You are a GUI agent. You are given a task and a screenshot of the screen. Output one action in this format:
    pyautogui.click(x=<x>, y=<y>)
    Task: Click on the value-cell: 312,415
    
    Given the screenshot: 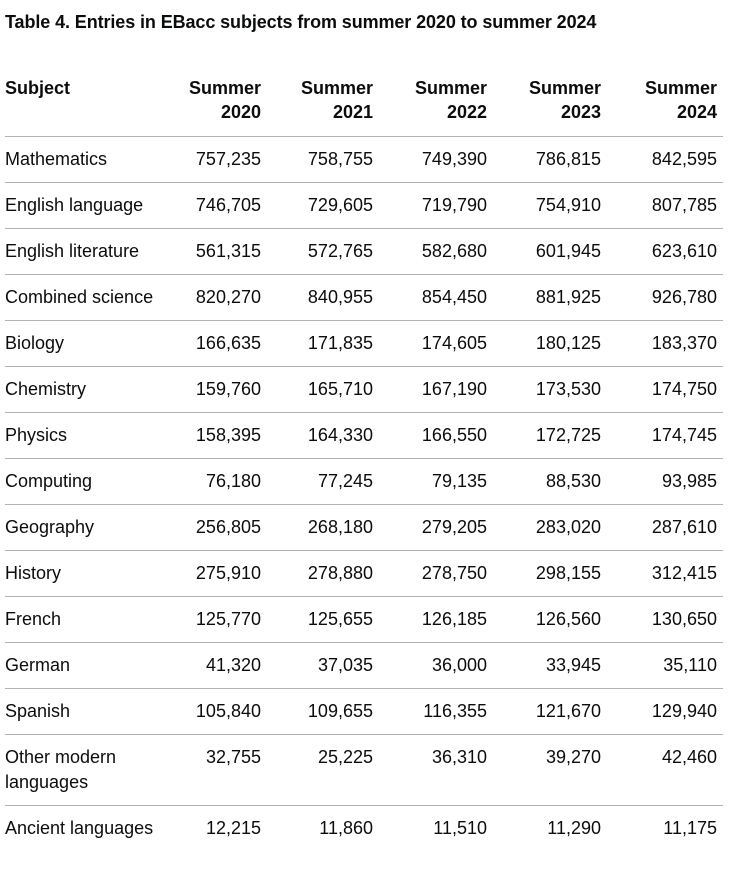 What is the action you would take?
    pyautogui.click(x=665, y=573)
    